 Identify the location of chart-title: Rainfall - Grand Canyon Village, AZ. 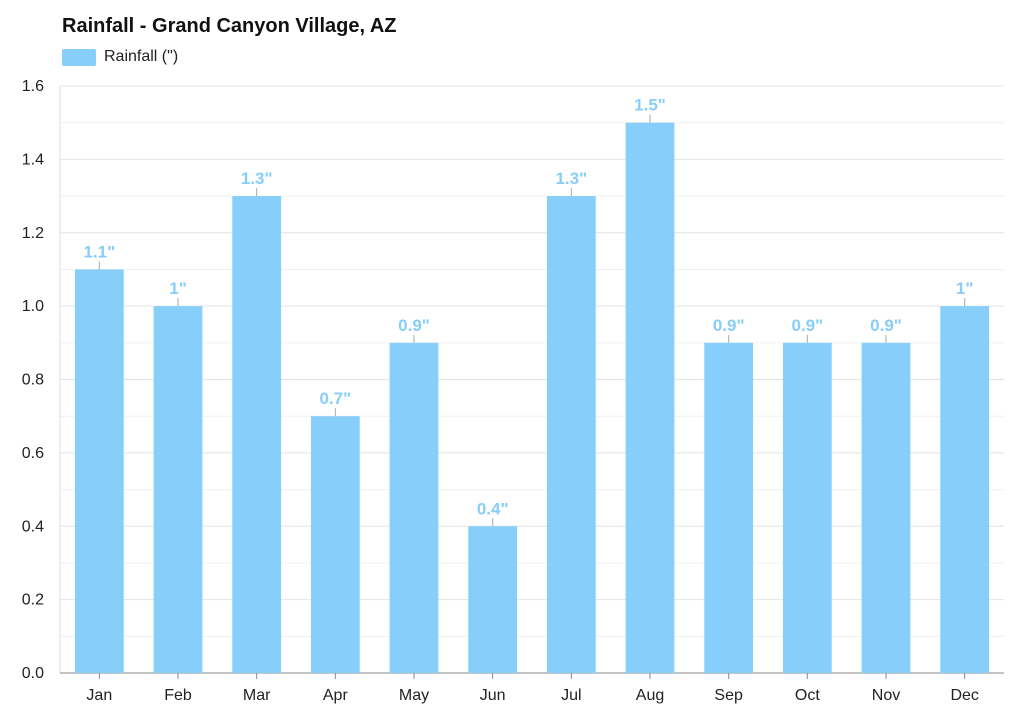
(229, 26).